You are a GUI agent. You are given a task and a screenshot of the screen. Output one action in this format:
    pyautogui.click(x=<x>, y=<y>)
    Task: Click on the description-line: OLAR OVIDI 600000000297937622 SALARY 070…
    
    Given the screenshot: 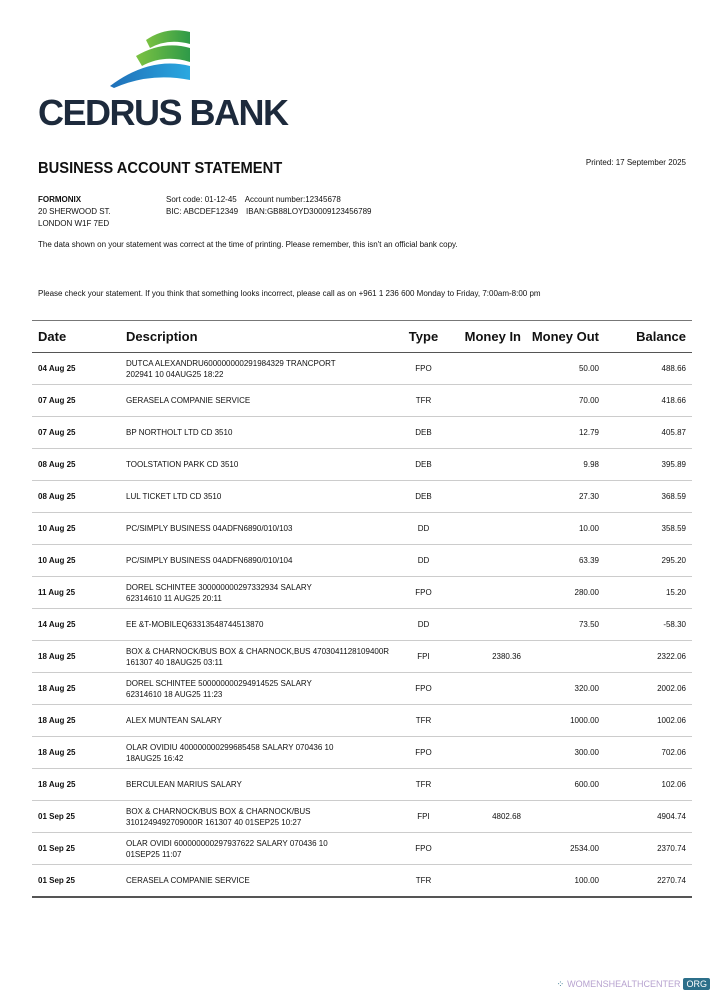 What is the action you would take?
    pyautogui.click(x=227, y=843)
    